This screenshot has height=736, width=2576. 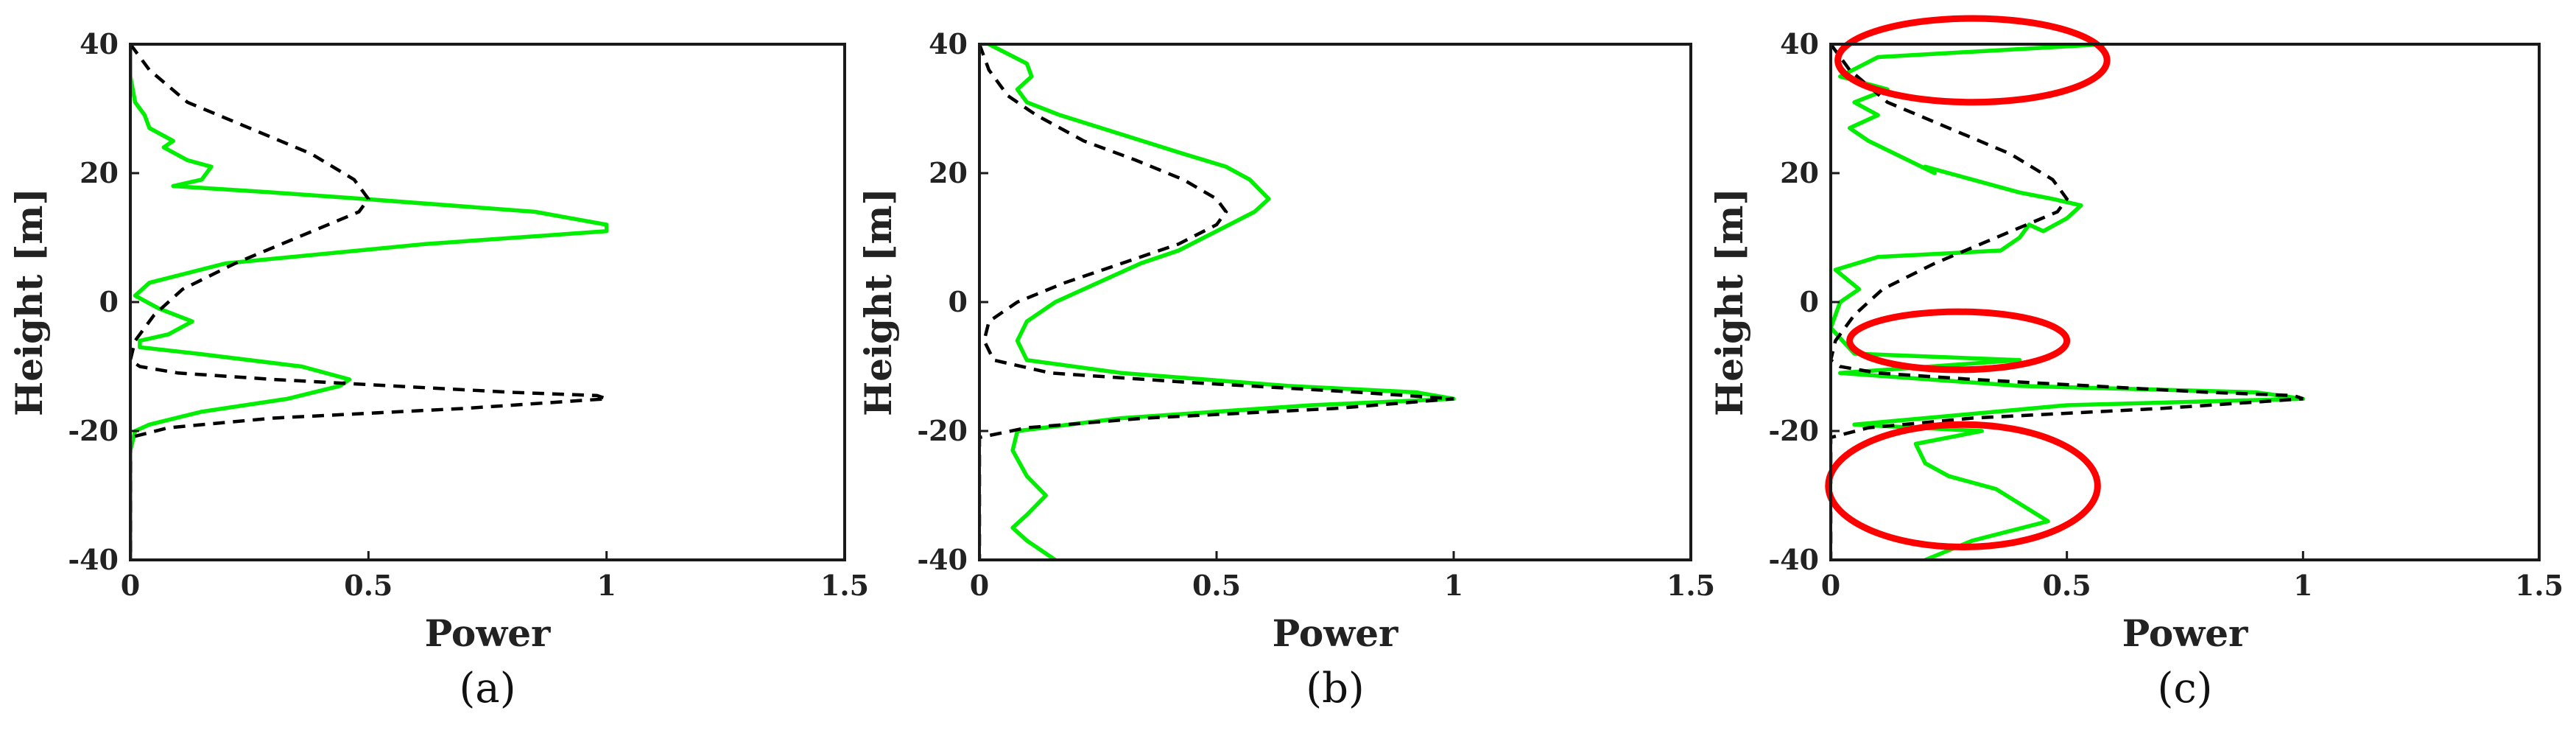 I want to click on panel-caption: (b), so click(x=1335, y=688).